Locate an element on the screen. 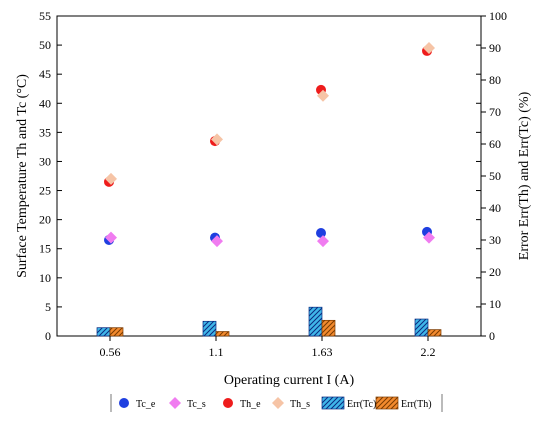 The width and height of the screenshot is (550, 421). left-axis-title: Surface Temperature Th and Tc (°C) is located at coordinates (22, 176).